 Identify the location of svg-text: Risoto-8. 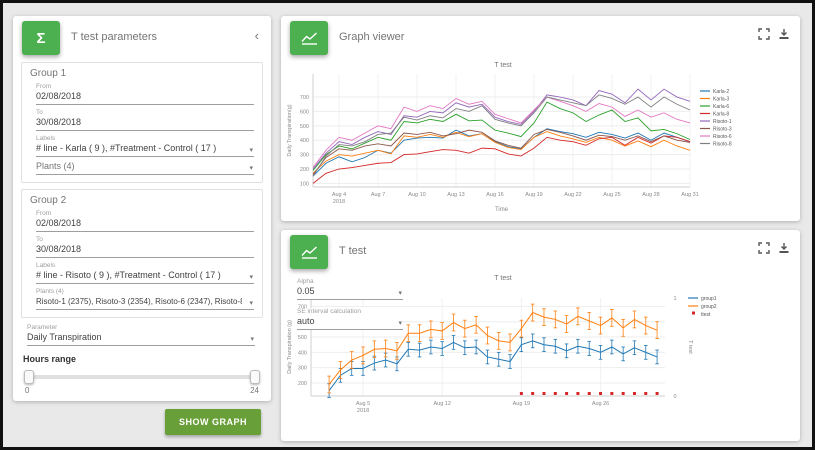
(722, 145).